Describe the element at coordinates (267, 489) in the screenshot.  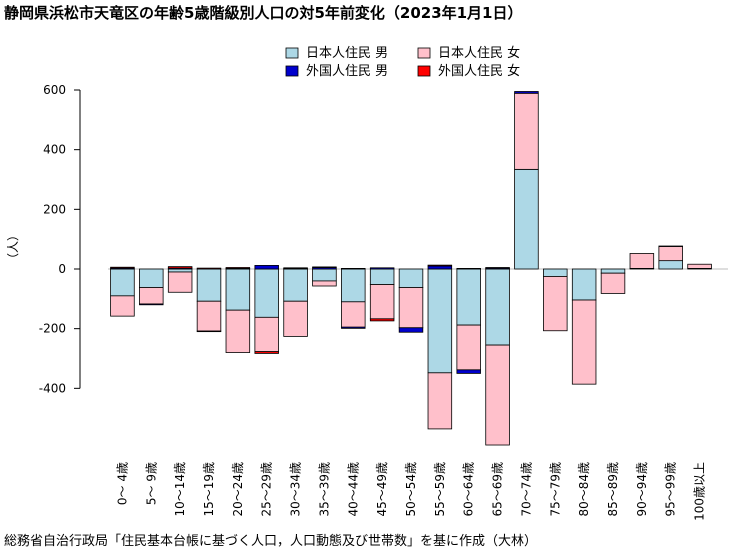
I see `x-tick-label: 25～29歳` at that location.